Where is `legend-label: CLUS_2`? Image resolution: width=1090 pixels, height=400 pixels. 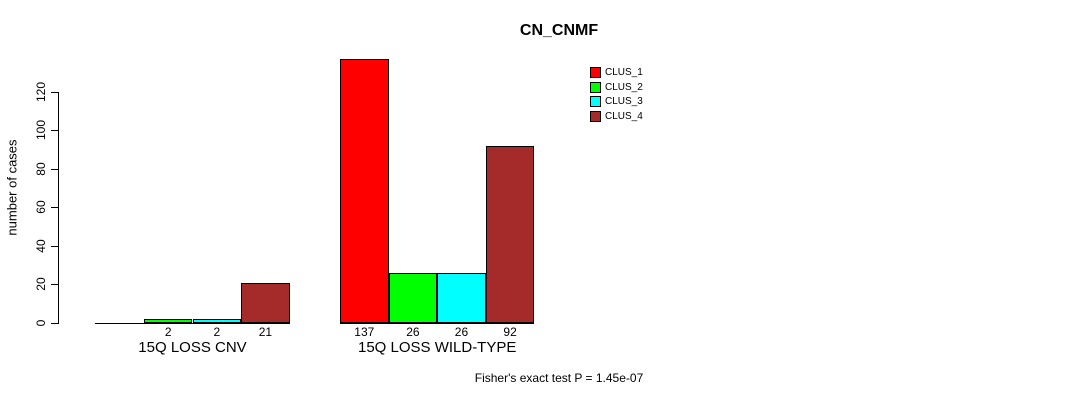
legend-label: CLUS_2 is located at coordinates (624, 87).